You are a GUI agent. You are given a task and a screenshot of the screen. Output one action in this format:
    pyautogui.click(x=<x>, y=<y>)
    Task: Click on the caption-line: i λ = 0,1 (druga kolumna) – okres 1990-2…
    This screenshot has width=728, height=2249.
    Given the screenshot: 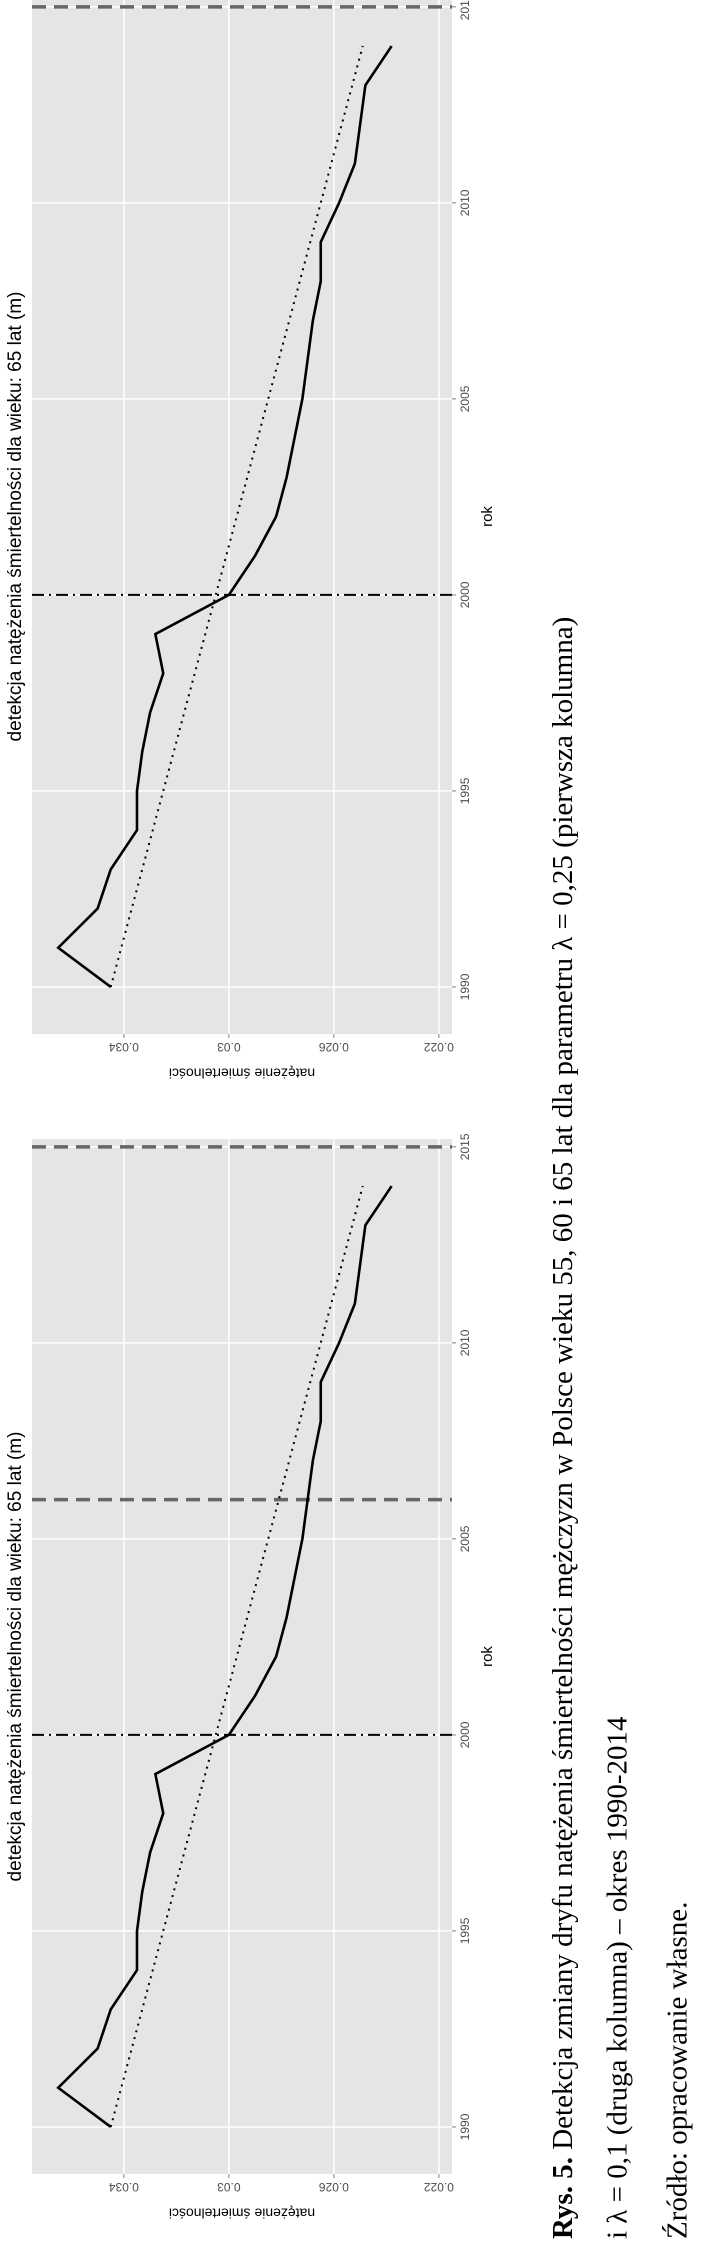 What is the action you would take?
    pyautogui.click(x=618, y=1977)
    